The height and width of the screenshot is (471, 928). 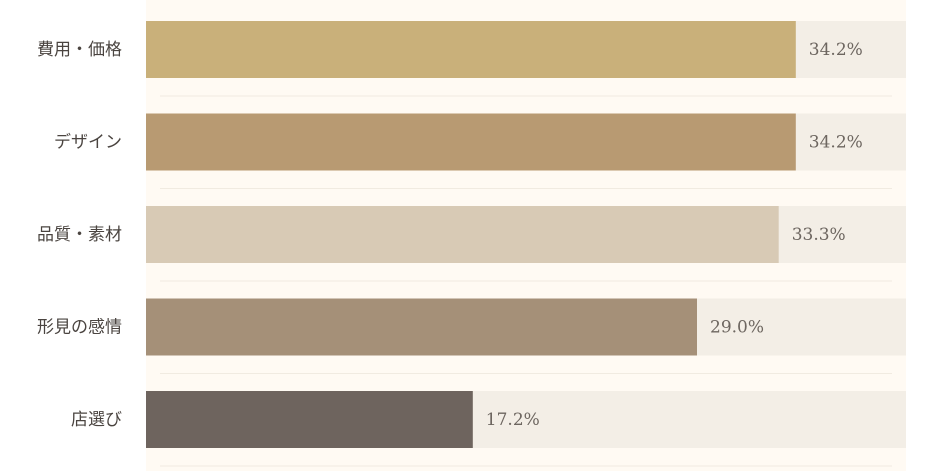 I want to click on category-label: 店選び, so click(x=96, y=420).